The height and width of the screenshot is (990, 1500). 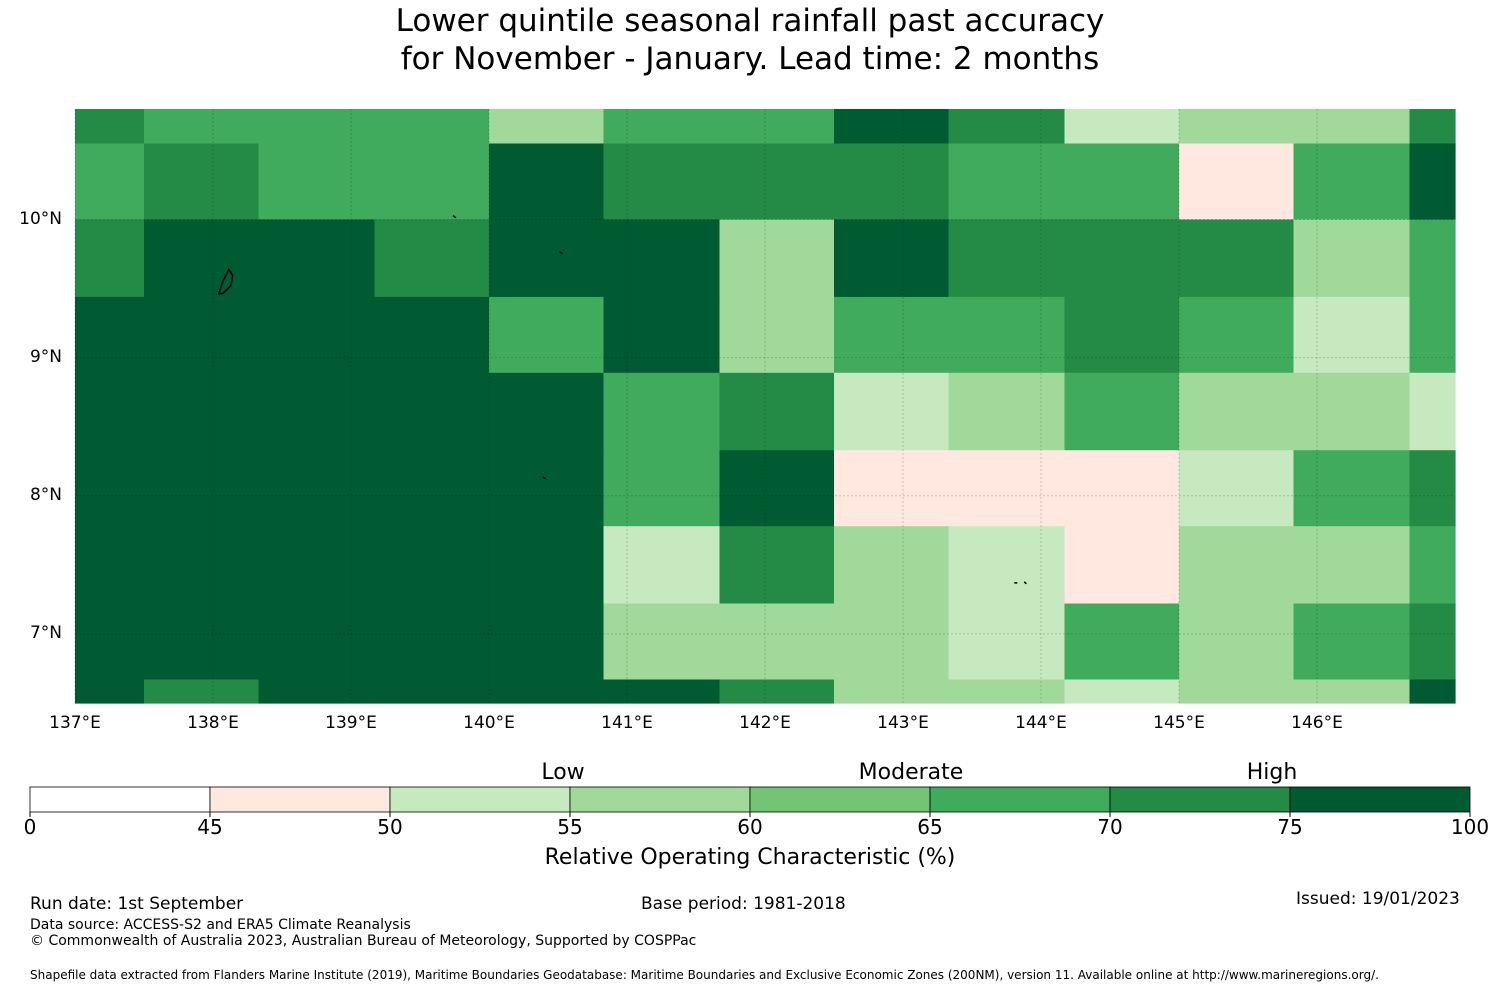 What do you see at coordinates (30, 827) in the screenshot?
I see `colorbar-tick-label: 0` at bounding box center [30, 827].